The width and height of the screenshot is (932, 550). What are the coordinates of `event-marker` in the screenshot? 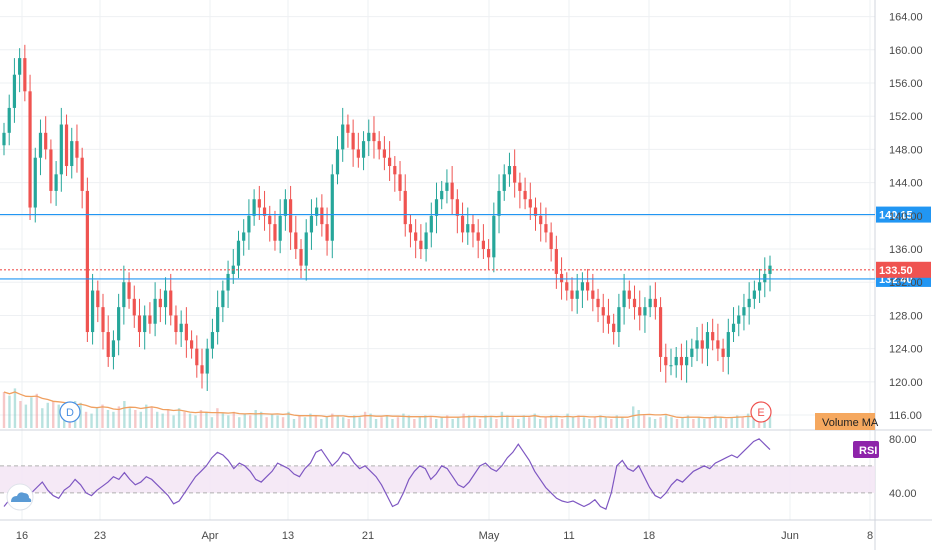 It's located at (761, 412).